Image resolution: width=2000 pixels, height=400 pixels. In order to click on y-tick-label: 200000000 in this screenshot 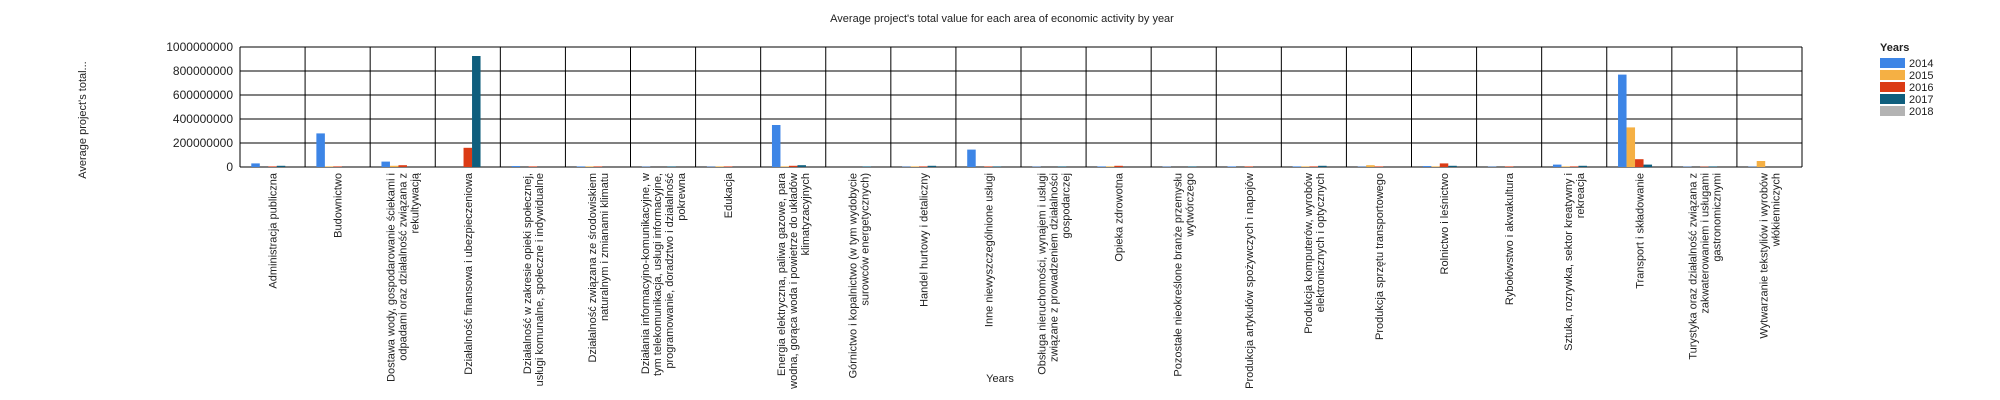, I will do `click(203, 143)`.